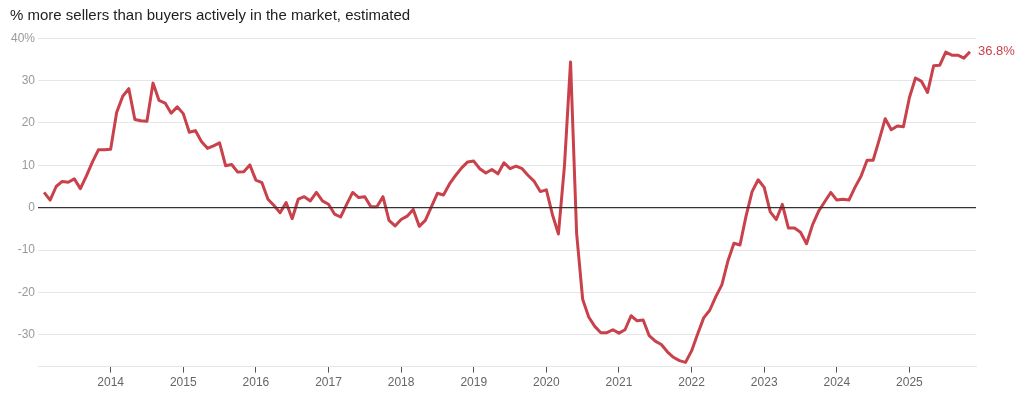  Describe the element at coordinates (26, 249) in the screenshot. I see `y-tick-label: -10` at that location.